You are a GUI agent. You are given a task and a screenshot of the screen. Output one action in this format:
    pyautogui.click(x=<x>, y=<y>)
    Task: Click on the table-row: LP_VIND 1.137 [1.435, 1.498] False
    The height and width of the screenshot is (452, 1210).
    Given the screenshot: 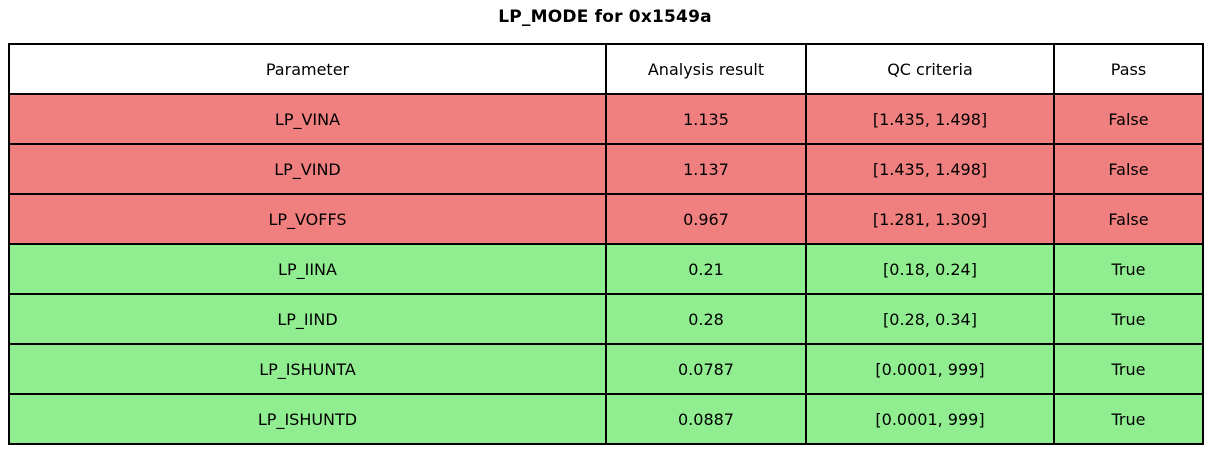 What is the action you would take?
    pyautogui.click(x=606, y=169)
    